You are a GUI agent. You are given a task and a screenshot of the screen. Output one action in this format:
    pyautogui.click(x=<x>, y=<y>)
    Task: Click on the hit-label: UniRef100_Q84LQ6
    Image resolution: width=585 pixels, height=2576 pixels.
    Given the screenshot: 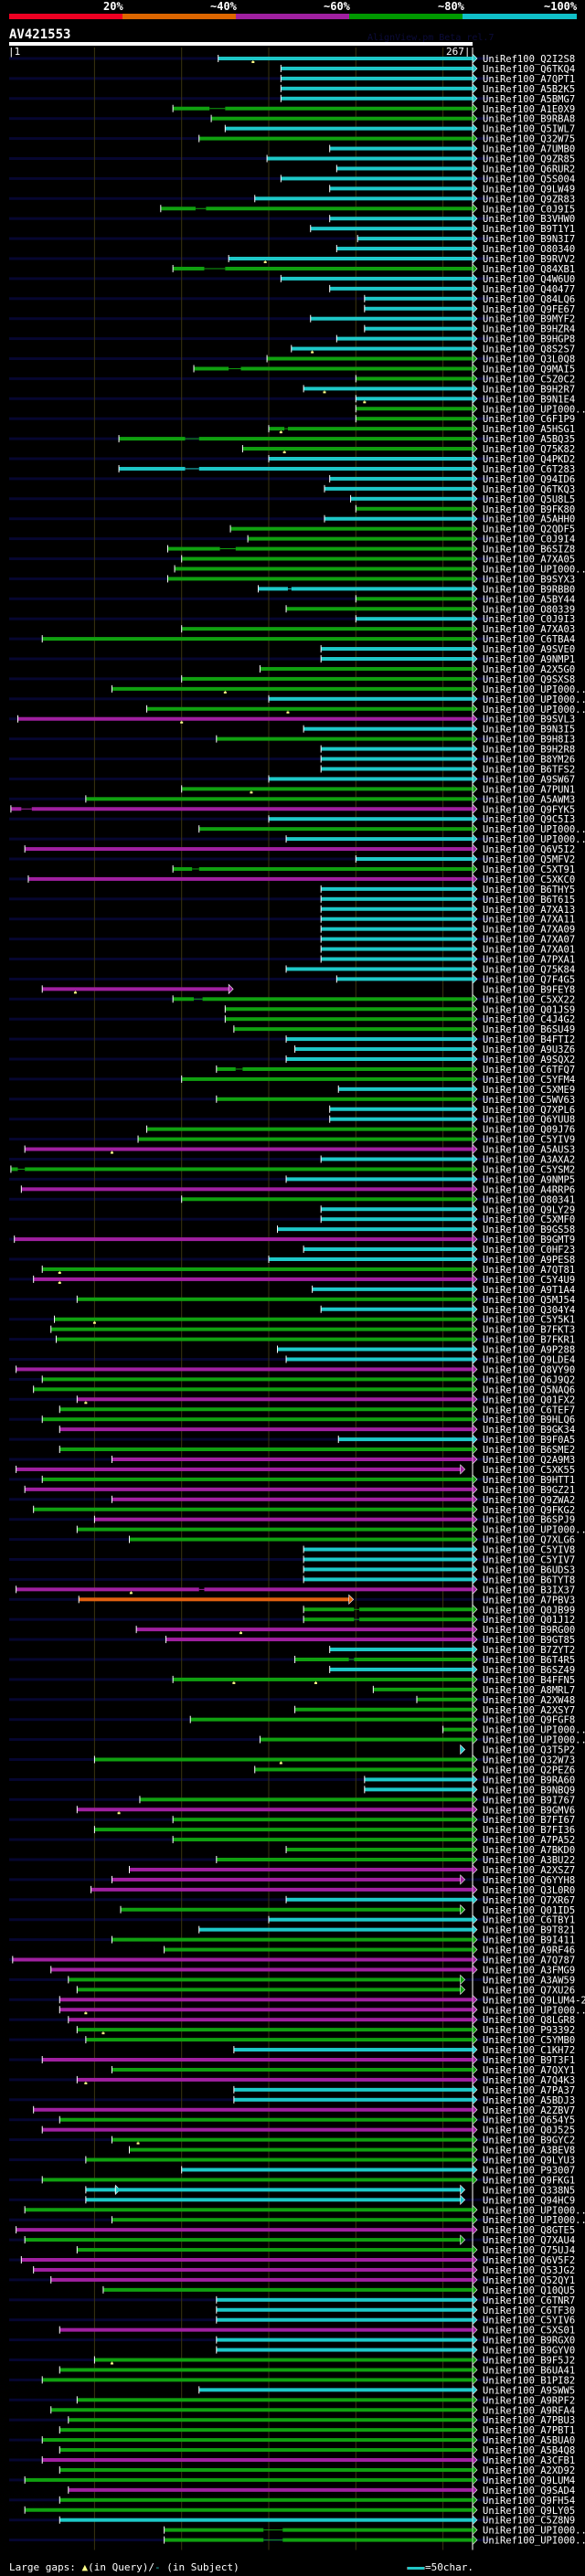 What is the action you would take?
    pyautogui.click(x=529, y=299)
    